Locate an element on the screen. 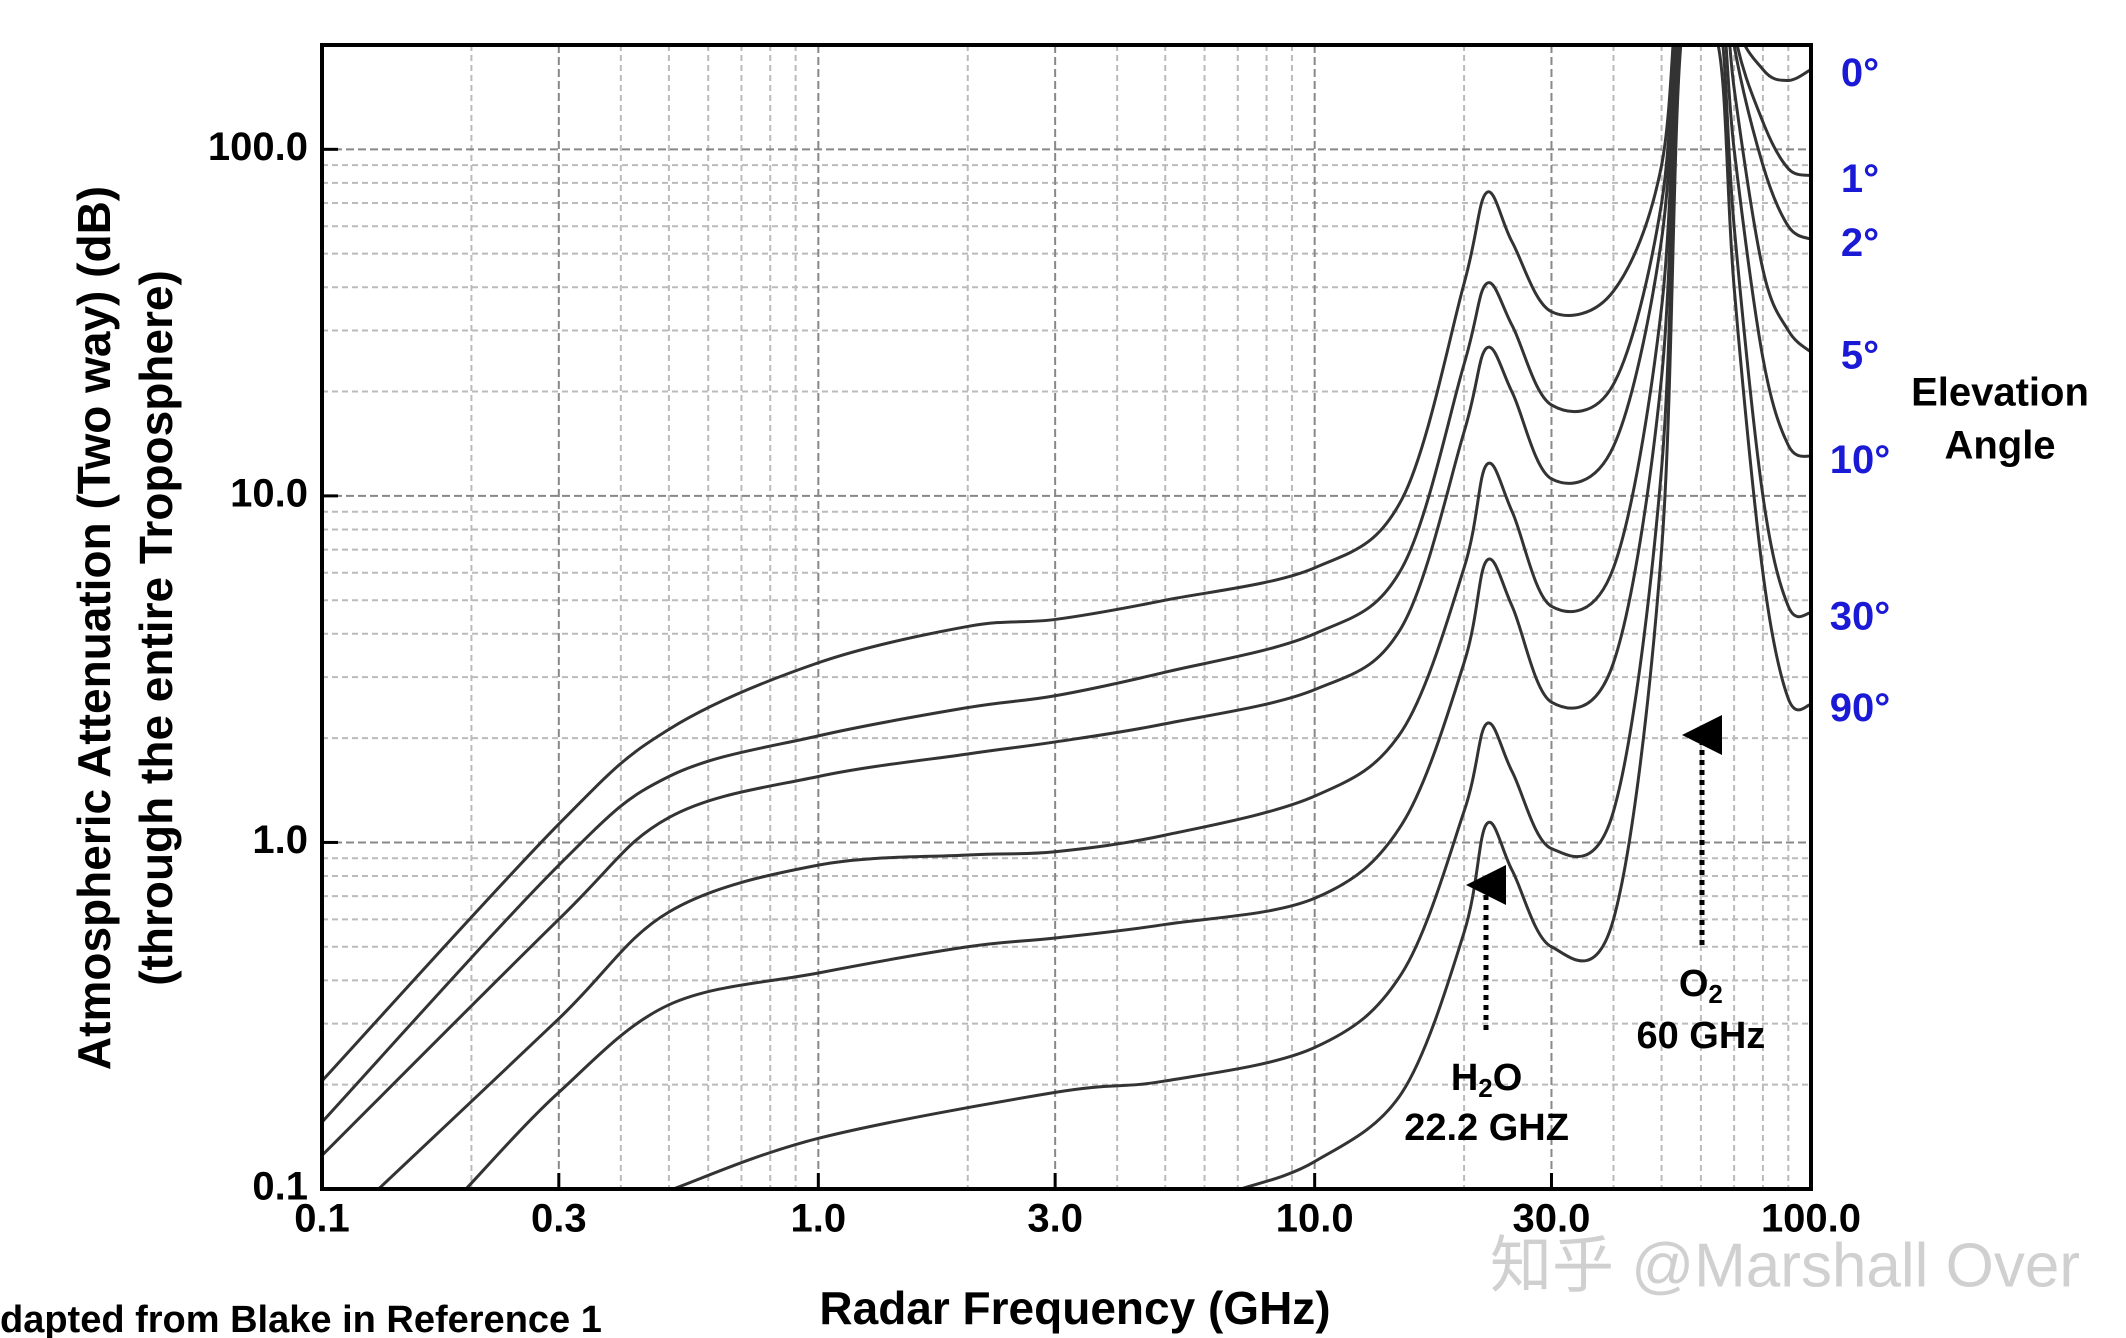 This screenshot has width=2126, height=1338. y-axis-label: (through the entire Troposphere) is located at coordinates (156, 628).